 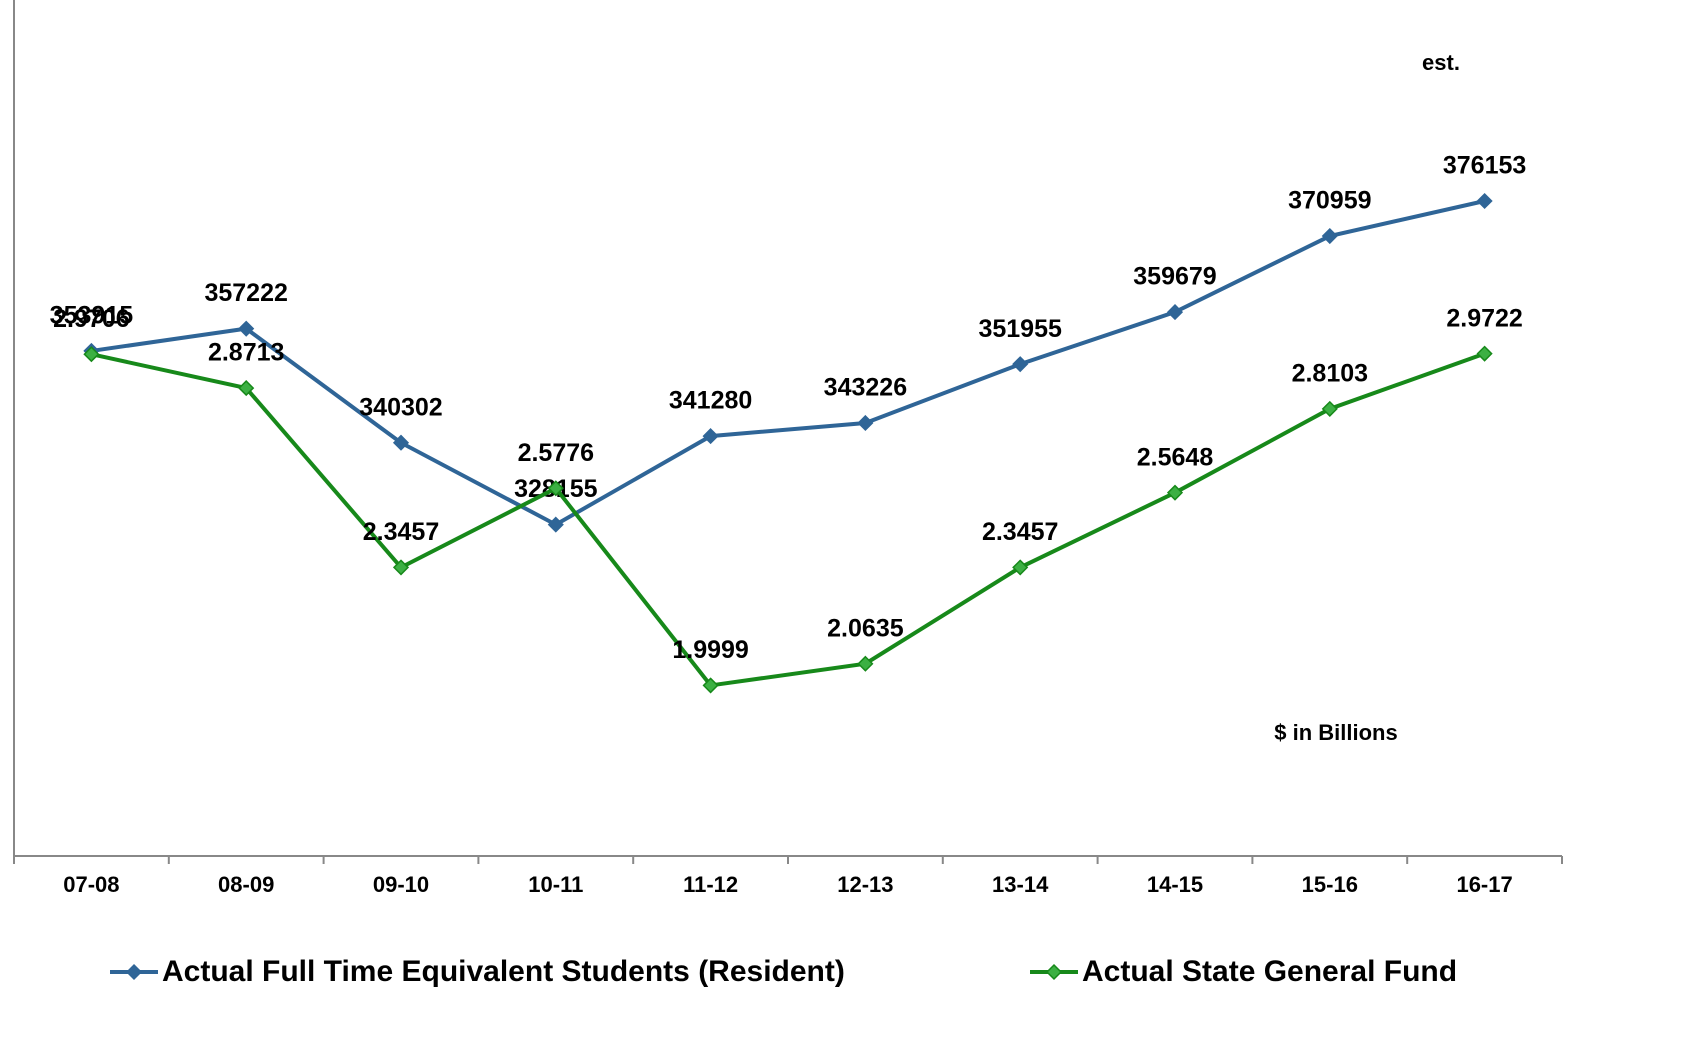 What do you see at coordinates (865, 884) in the screenshot?
I see `x-tick-label: 12-13` at bounding box center [865, 884].